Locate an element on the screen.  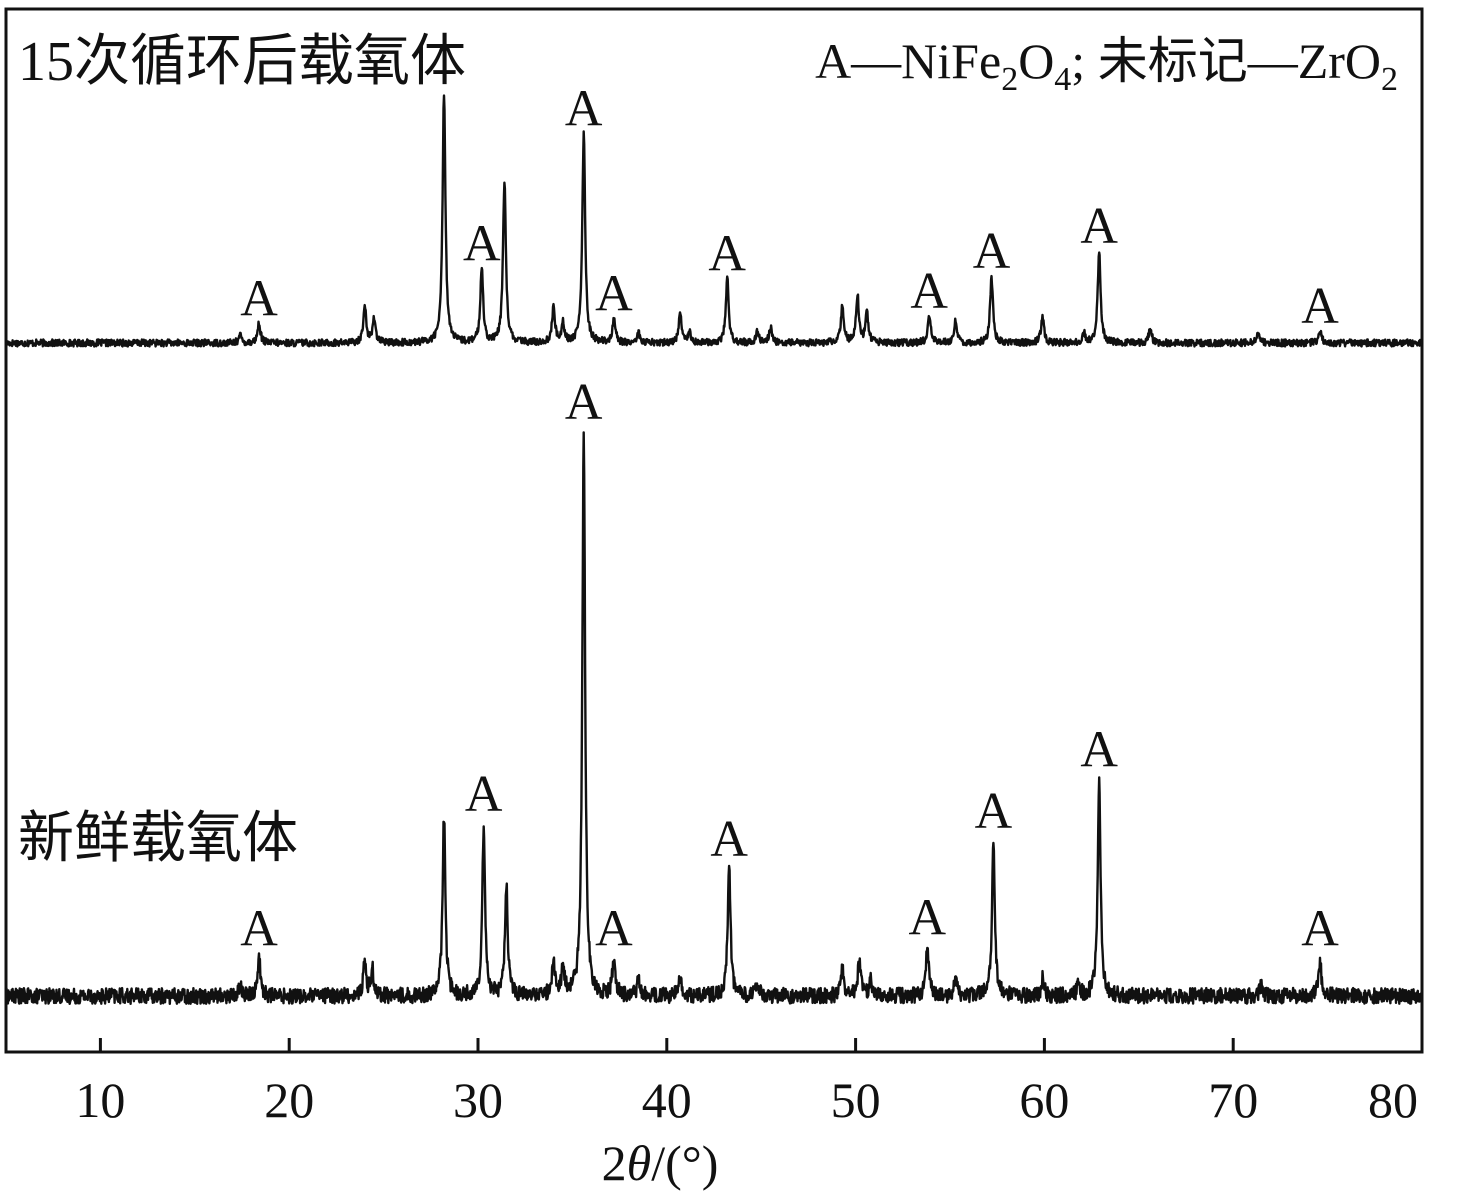
legend-part-c: ; 未标记—ZrO is located at coordinates (1226, 61).